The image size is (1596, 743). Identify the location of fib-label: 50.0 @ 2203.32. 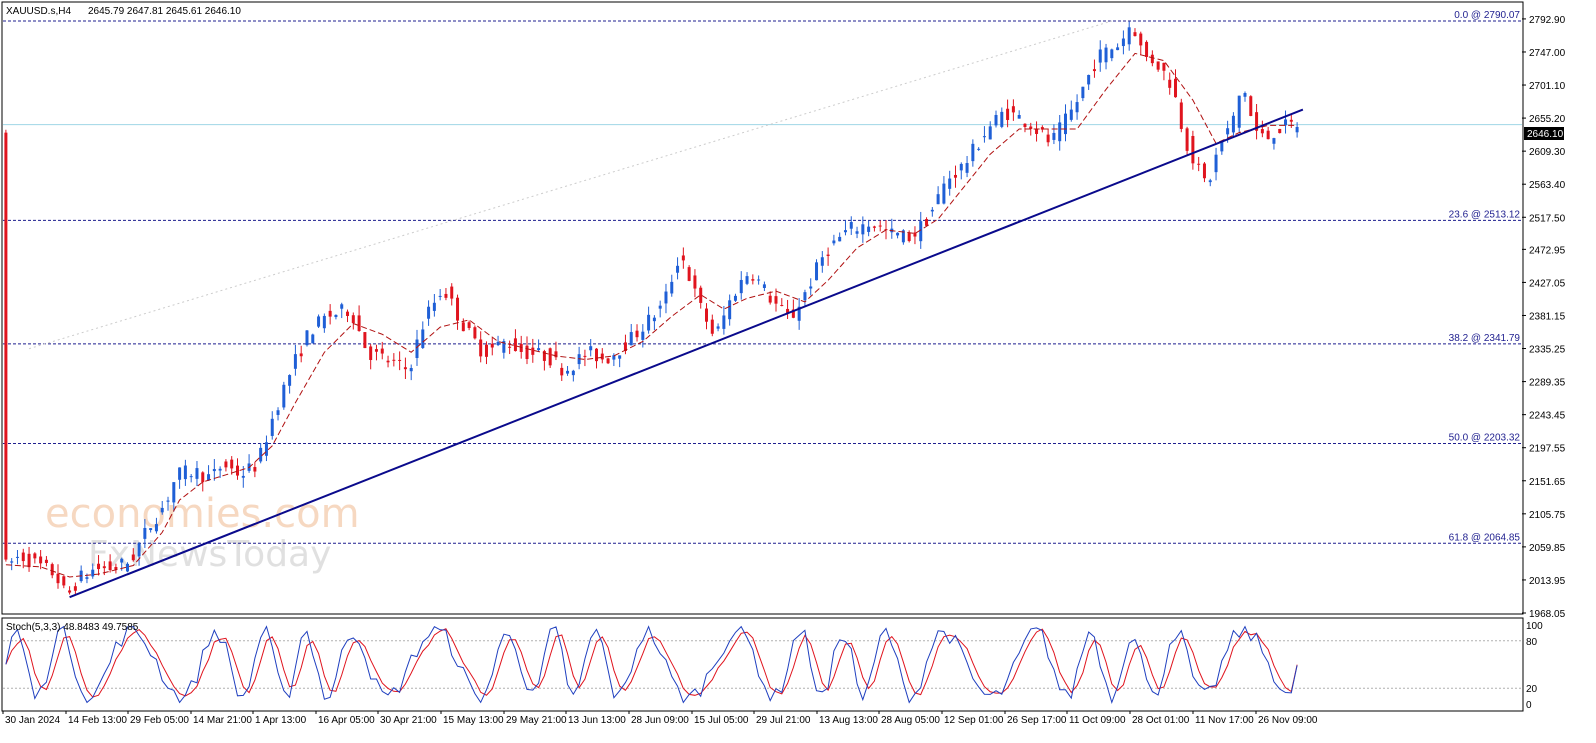
(1485, 438).